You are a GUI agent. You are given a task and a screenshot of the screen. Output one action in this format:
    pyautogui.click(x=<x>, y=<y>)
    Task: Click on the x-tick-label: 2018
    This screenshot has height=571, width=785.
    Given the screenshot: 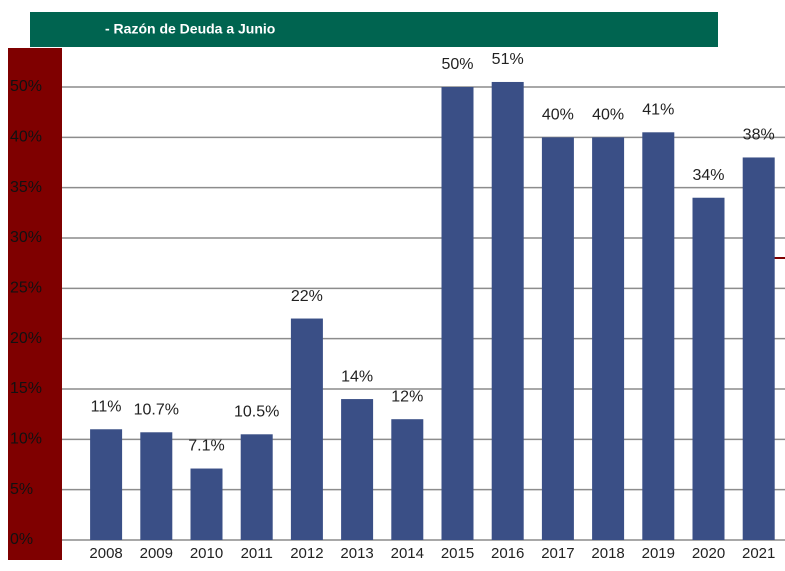 What is the action you would take?
    pyautogui.click(x=607, y=553)
    